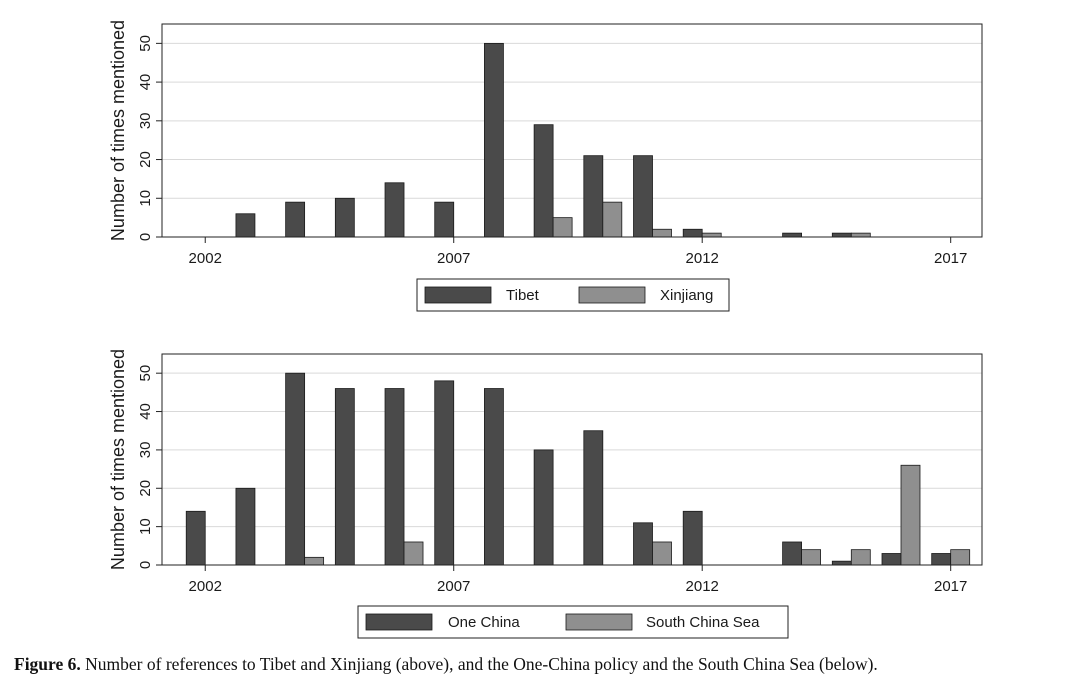  What do you see at coordinates (841, 563) in the screenshot?
I see `chart2-bar-one-china-2015` at bounding box center [841, 563].